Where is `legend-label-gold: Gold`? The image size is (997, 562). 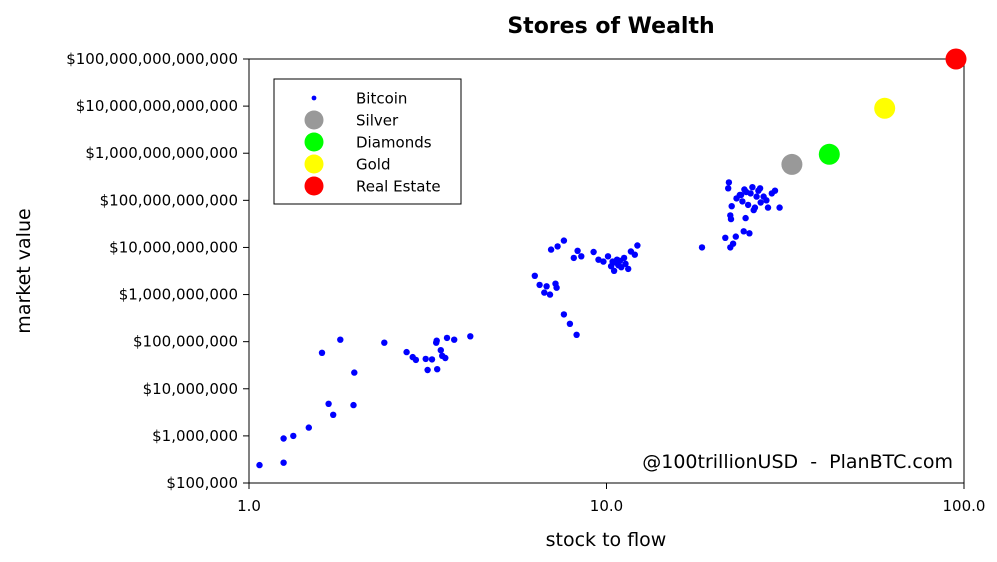
legend-label-gold: Gold is located at coordinates (373, 165).